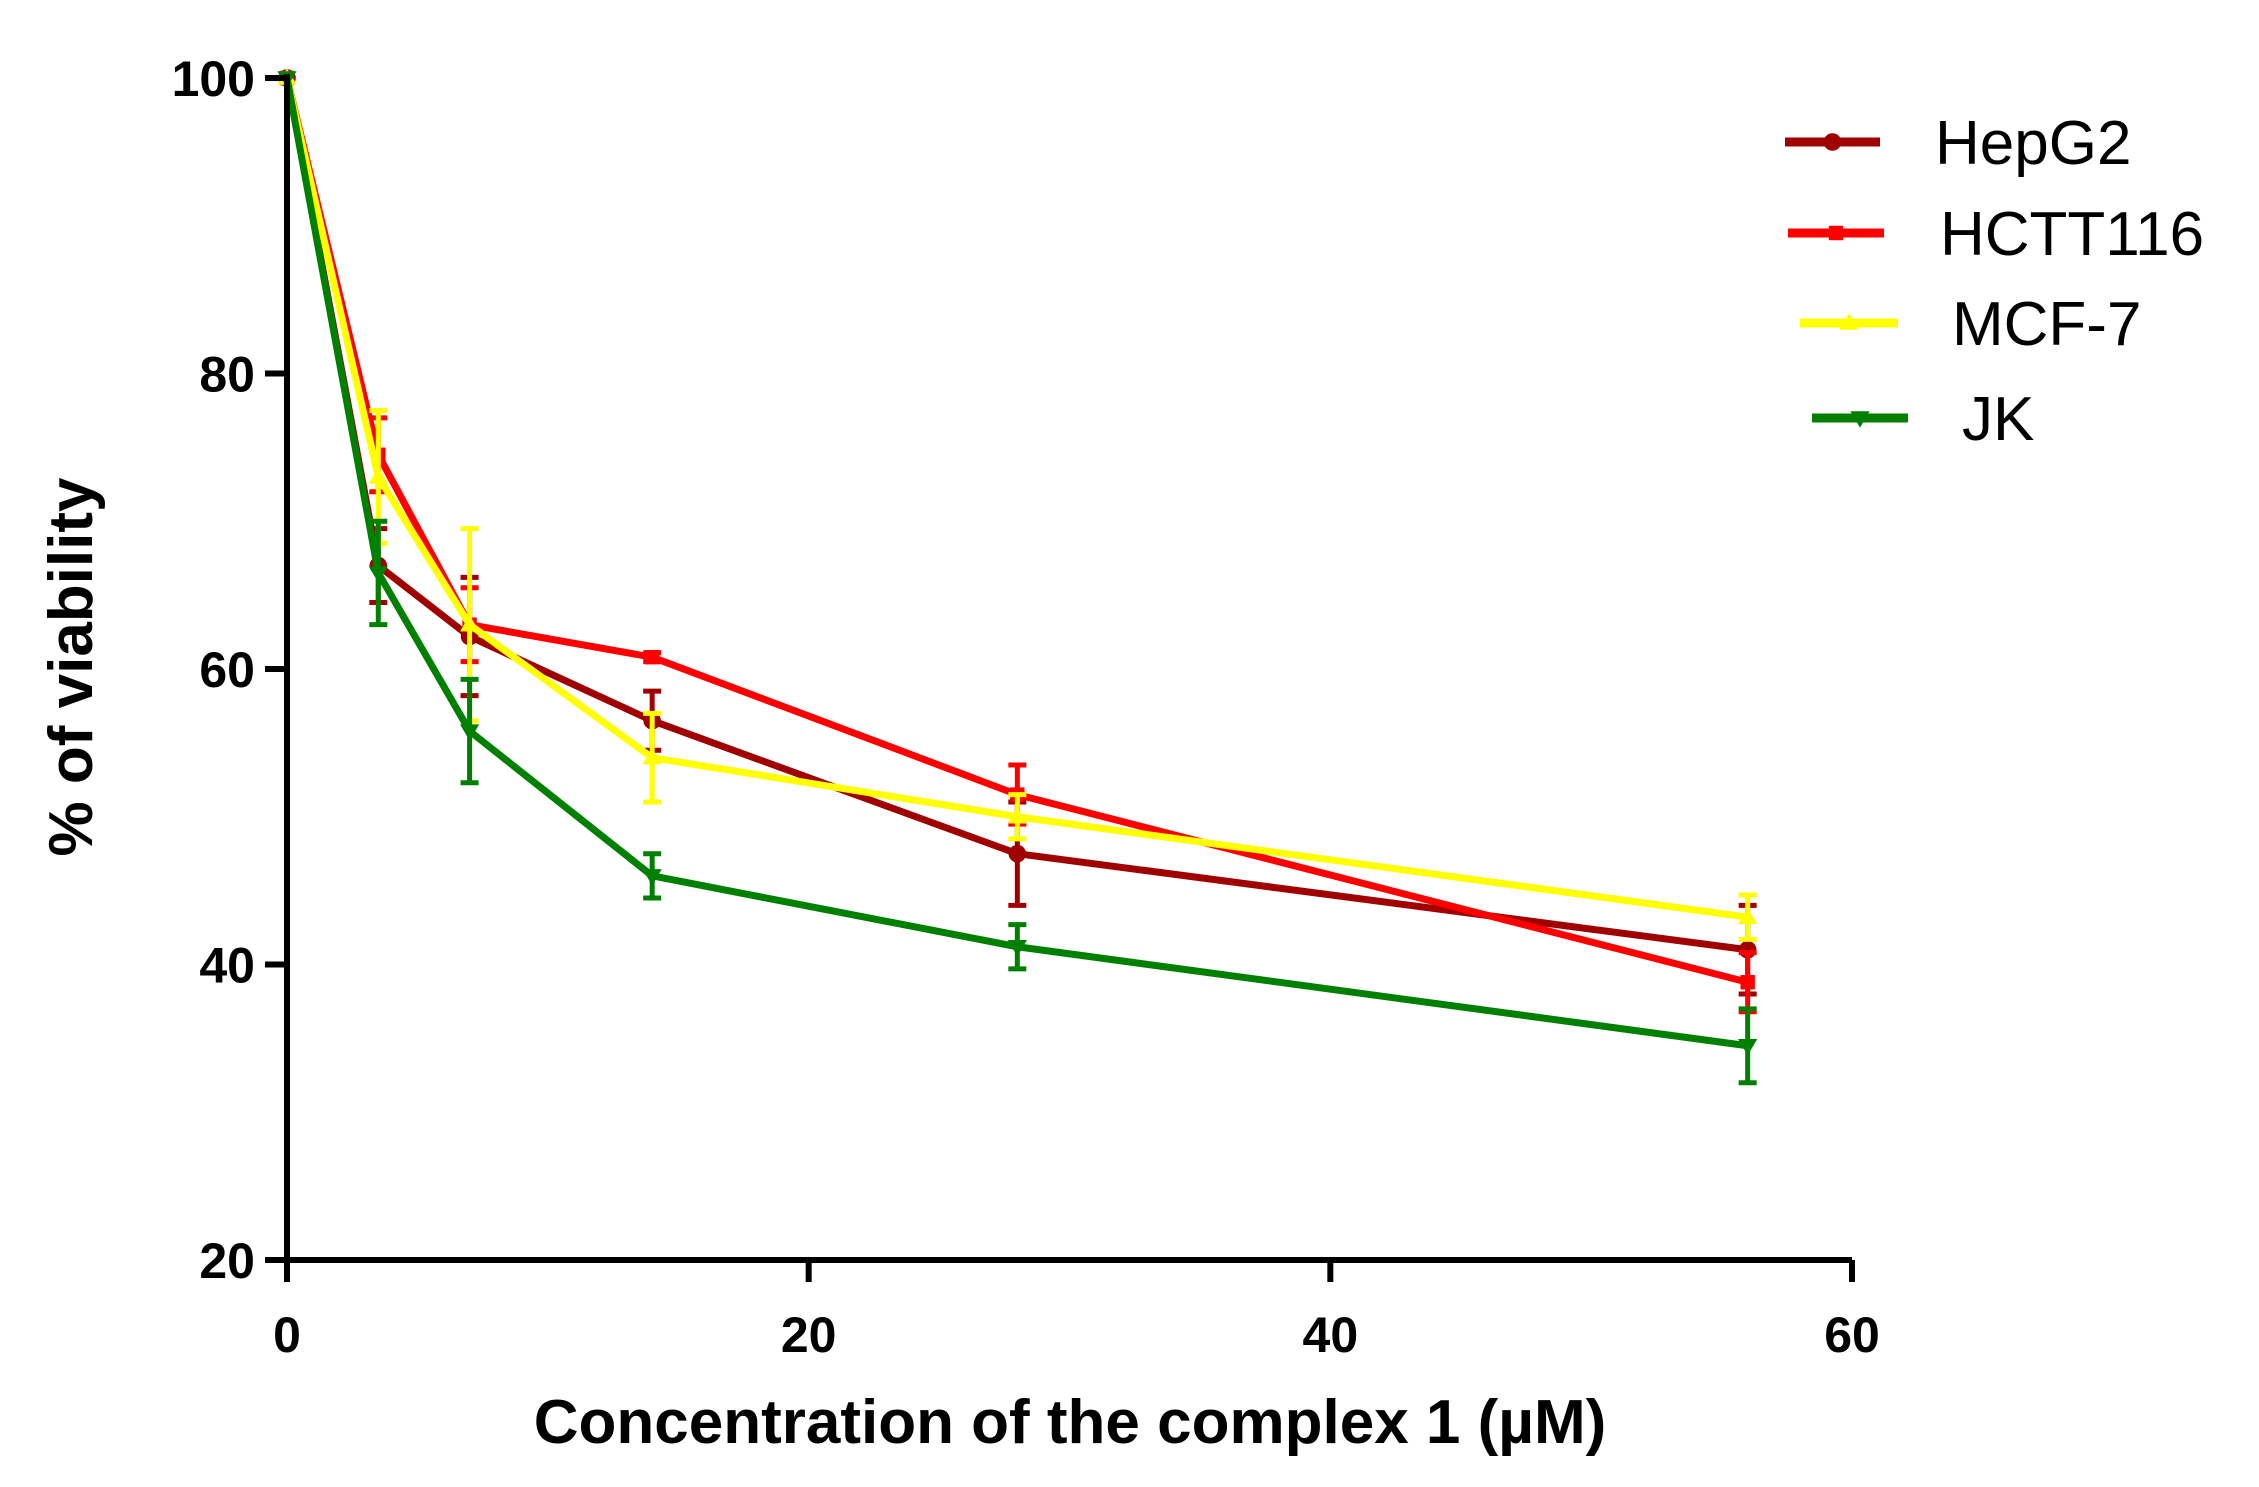  I want to click on legend: HepG2 HCTT116 MCF-7 JK, so click(1994, 281).